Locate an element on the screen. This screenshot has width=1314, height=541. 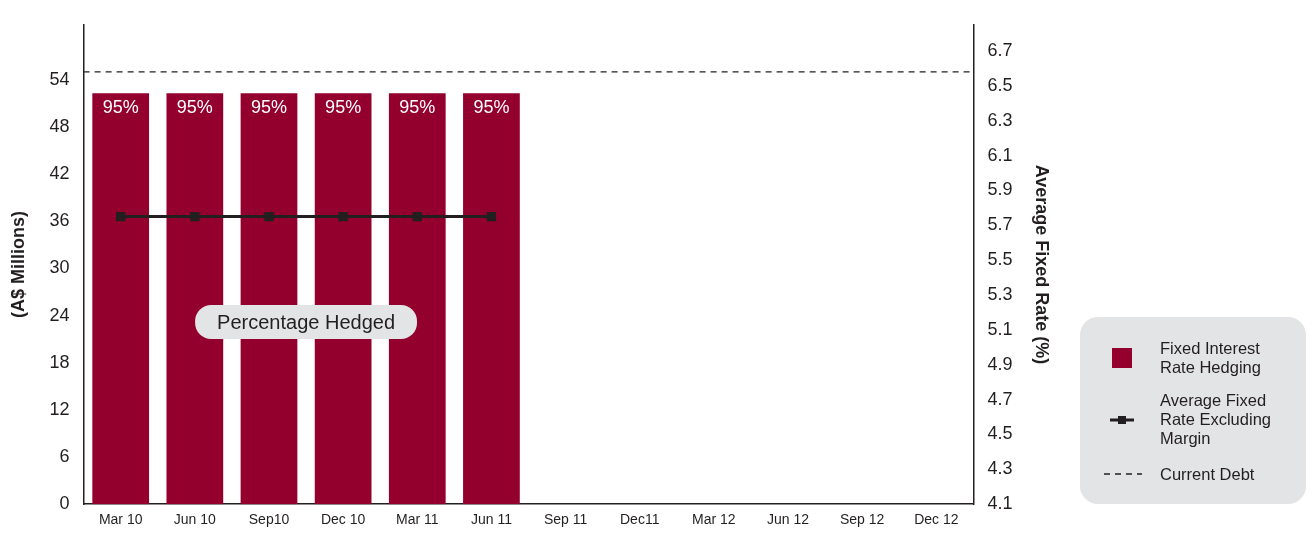
x-tick-label: Mar 12 is located at coordinates (714, 519).